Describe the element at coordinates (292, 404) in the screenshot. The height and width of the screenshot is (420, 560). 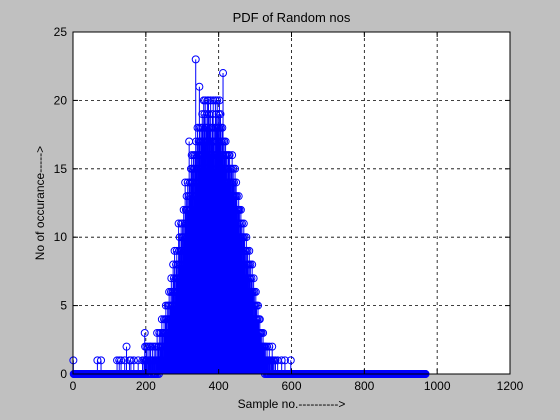
I see `x-axis-label: Sample no.---------->` at that location.